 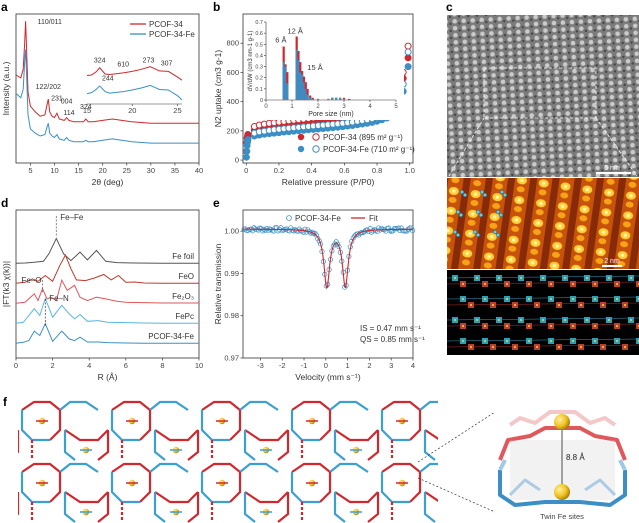 I want to click on legend-marker-open, so click(x=316, y=149).